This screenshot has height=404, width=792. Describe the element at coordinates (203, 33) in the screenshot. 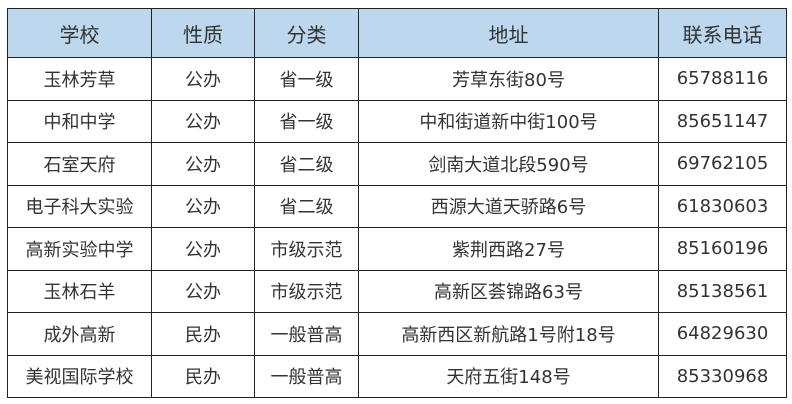

I see `header-type: 性质` at that location.